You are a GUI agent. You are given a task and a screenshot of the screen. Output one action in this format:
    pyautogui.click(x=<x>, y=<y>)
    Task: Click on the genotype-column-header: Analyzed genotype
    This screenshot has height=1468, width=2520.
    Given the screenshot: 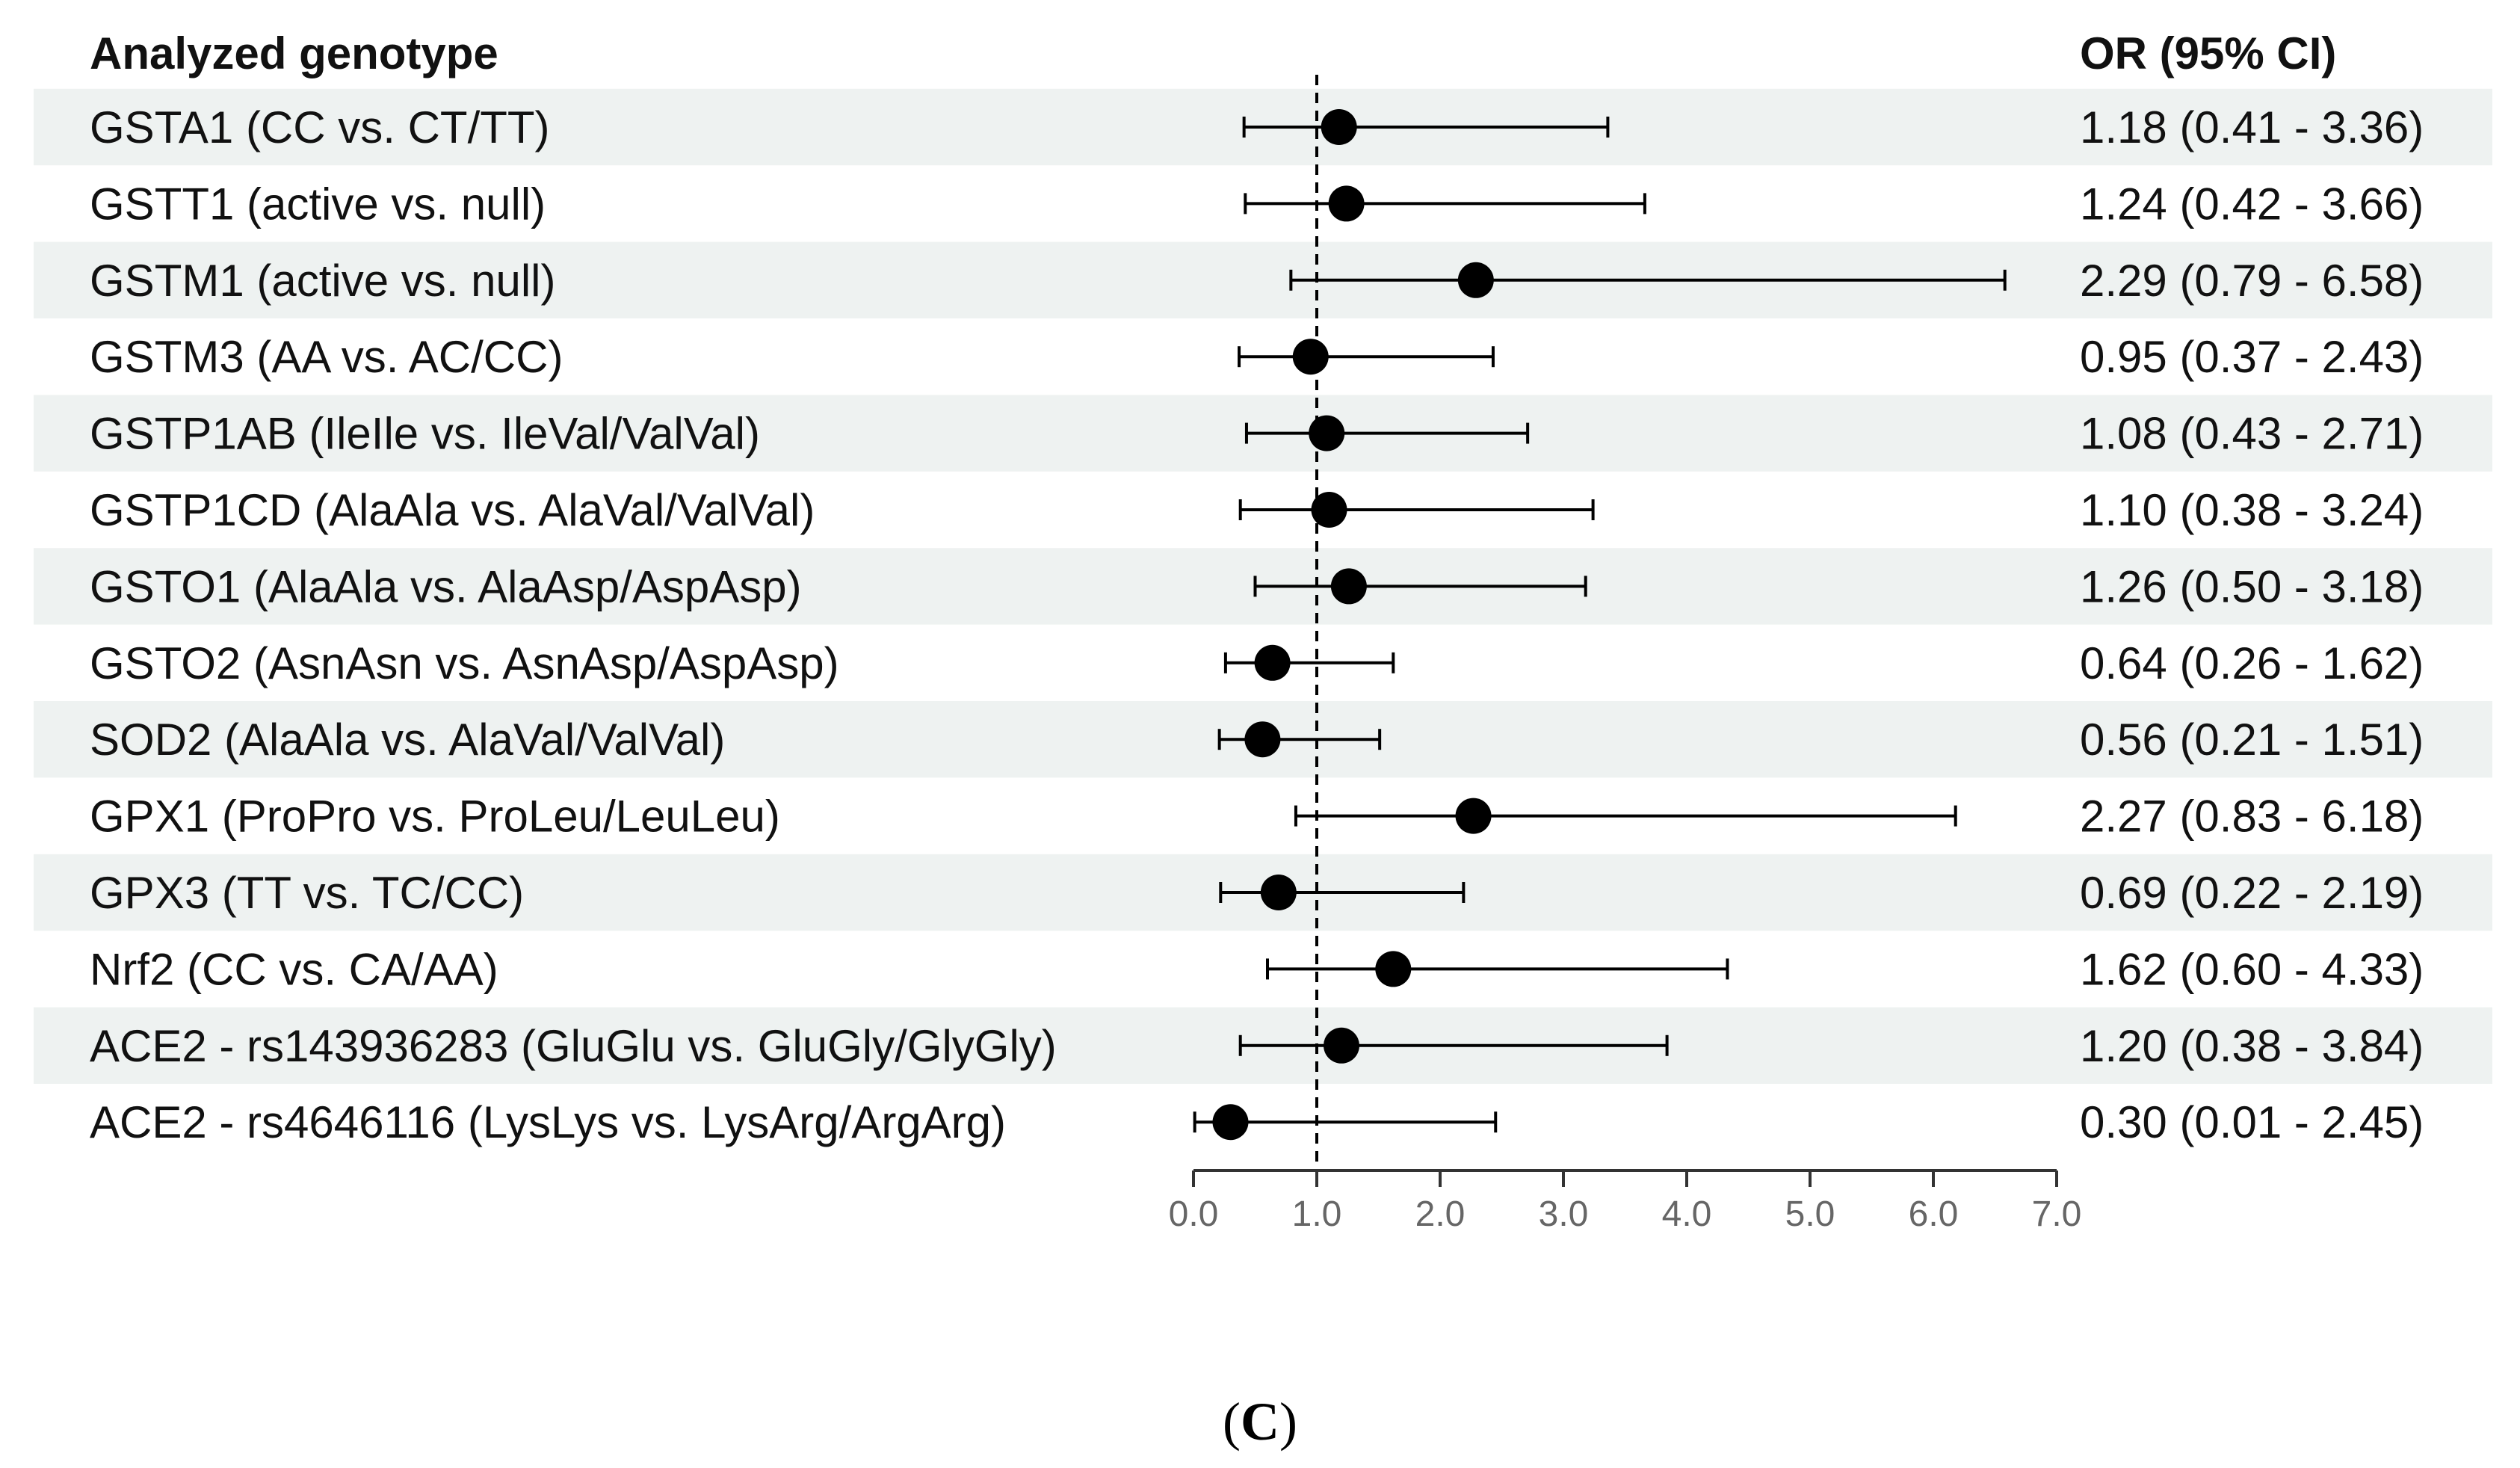 What is the action you would take?
    pyautogui.click(x=294, y=53)
    